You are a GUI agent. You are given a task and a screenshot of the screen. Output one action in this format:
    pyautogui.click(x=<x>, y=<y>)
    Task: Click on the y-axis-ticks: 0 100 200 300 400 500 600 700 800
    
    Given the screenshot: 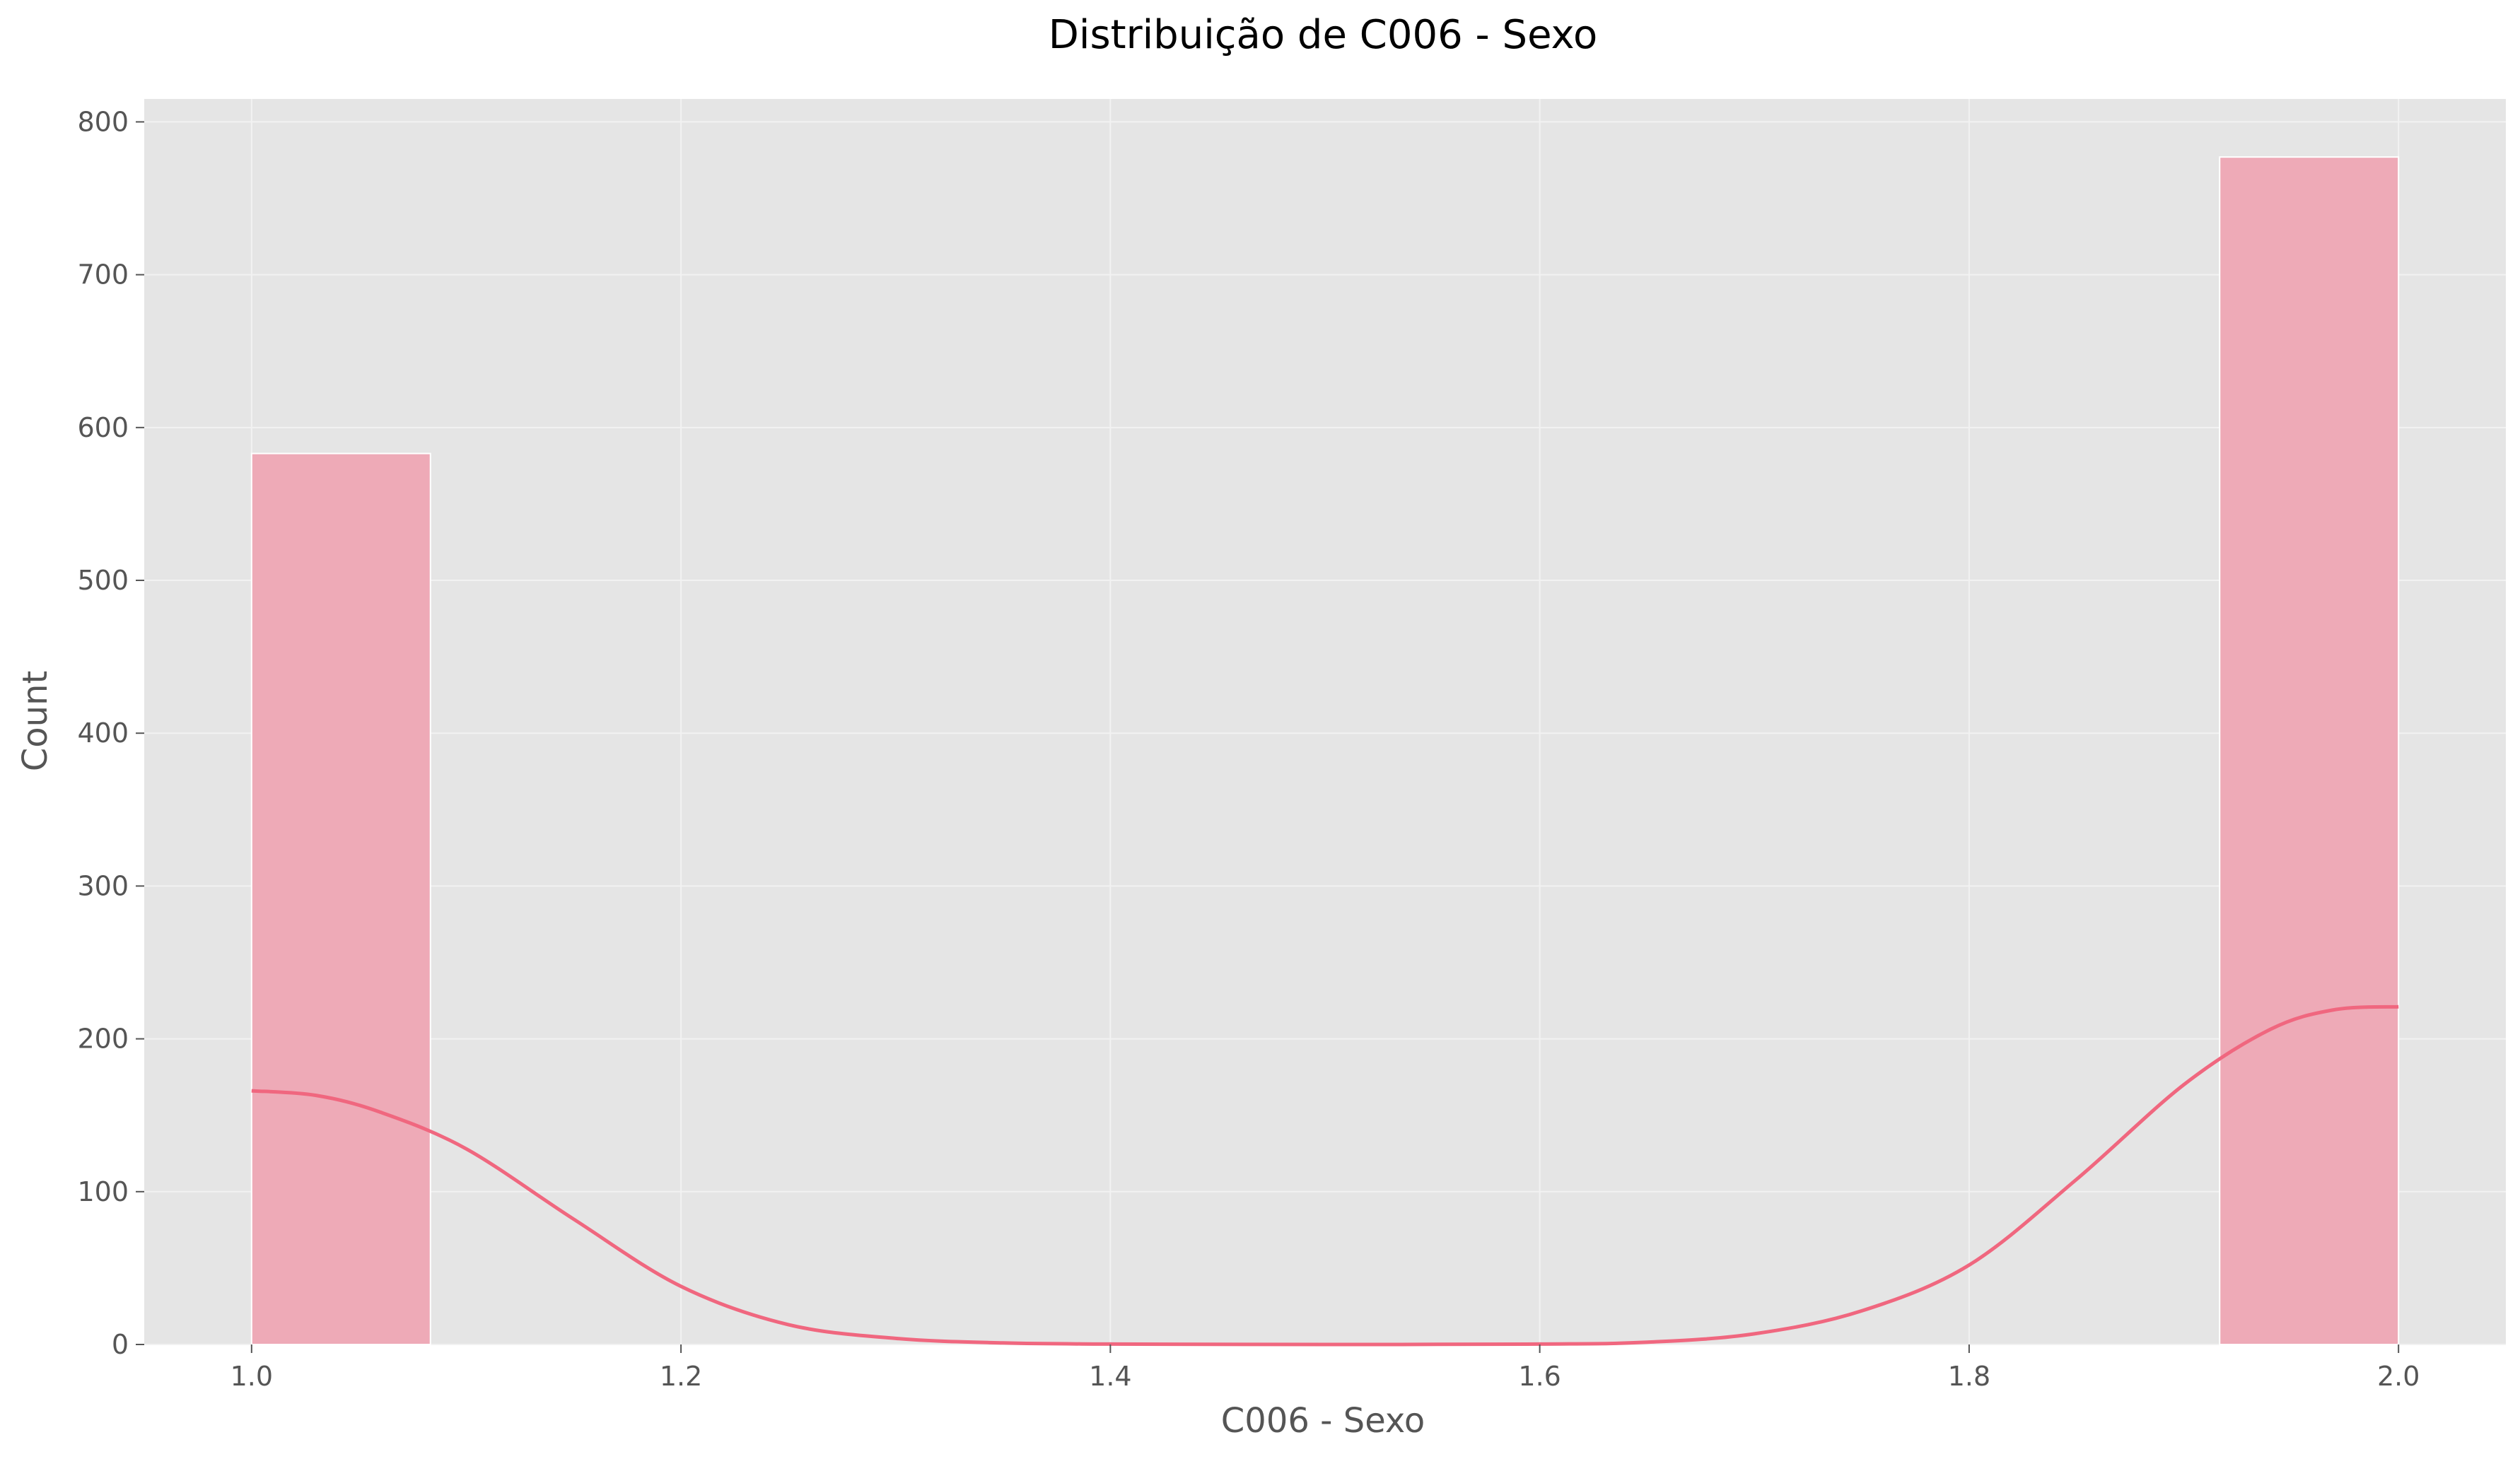 What is the action you would take?
    pyautogui.click(x=111, y=733)
    